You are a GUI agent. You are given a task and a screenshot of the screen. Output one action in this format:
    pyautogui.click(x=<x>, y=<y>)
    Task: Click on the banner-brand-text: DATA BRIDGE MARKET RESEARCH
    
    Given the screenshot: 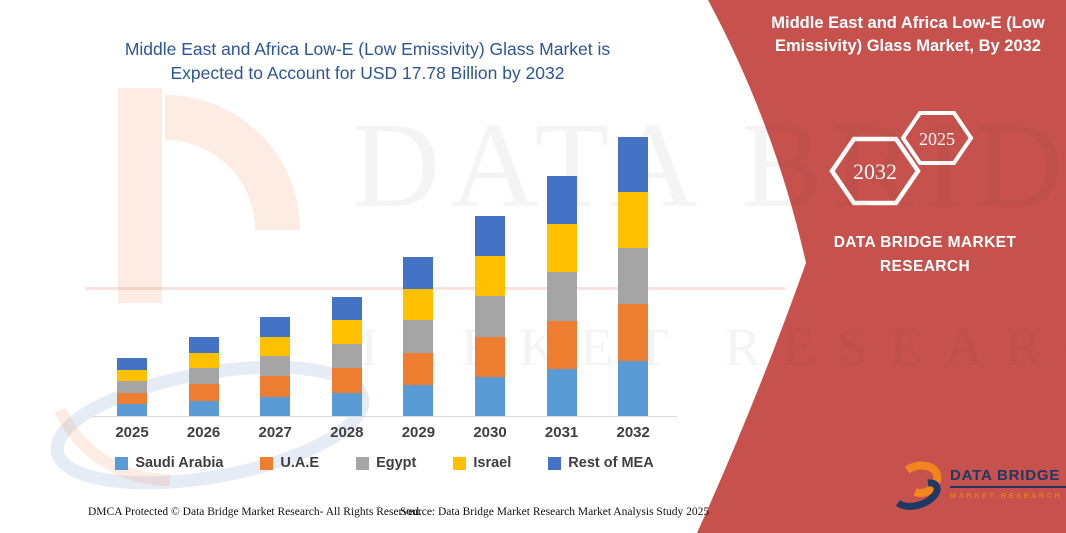 What is the action you would take?
    pyautogui.click(x=925, y=255)
    